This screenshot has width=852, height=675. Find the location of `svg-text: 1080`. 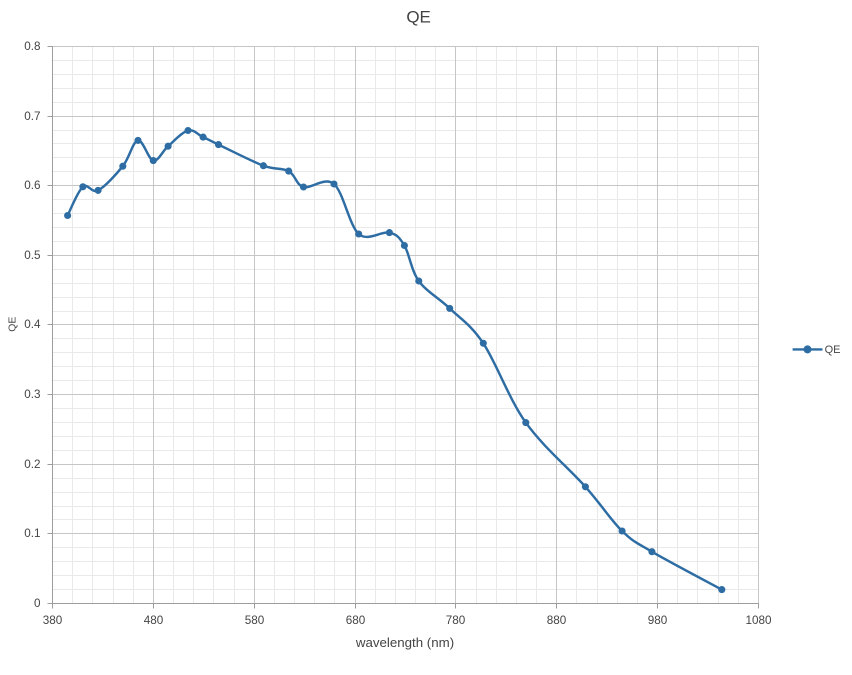

svg-text: 1080 is located at coordinates (758, 620).